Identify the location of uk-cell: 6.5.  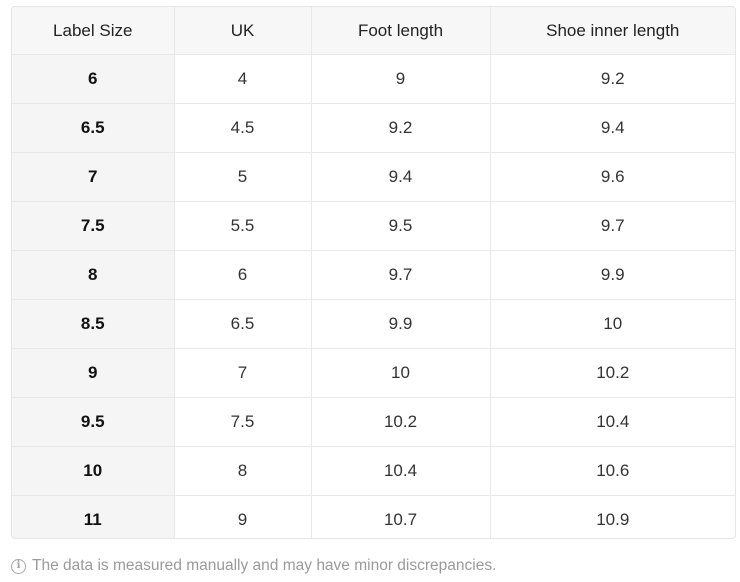
(243, 324).